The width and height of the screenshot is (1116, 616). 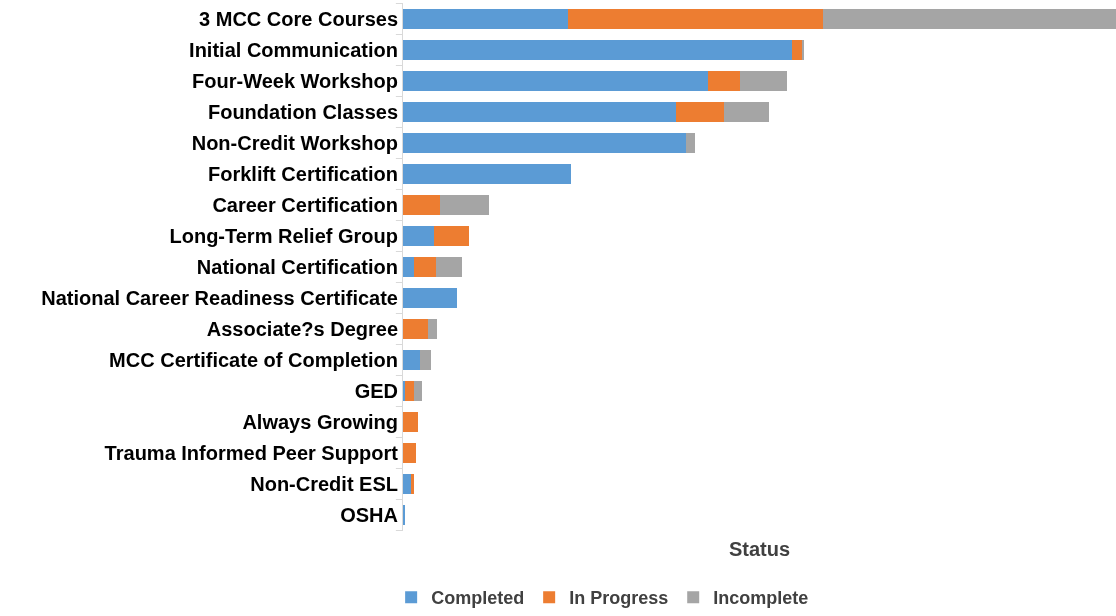 I want to click on y-tick-label: Forklift Certification, so click(x=302, y=174).